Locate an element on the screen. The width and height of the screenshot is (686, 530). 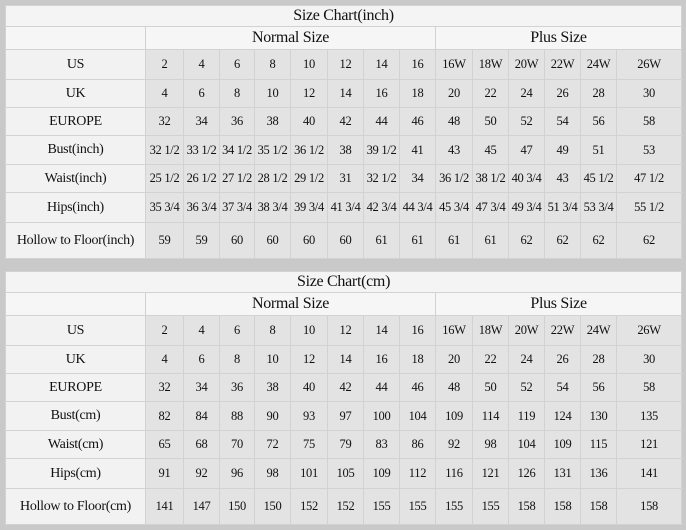
size-cell: 53 3/4 is located at coordinates (598, 207).